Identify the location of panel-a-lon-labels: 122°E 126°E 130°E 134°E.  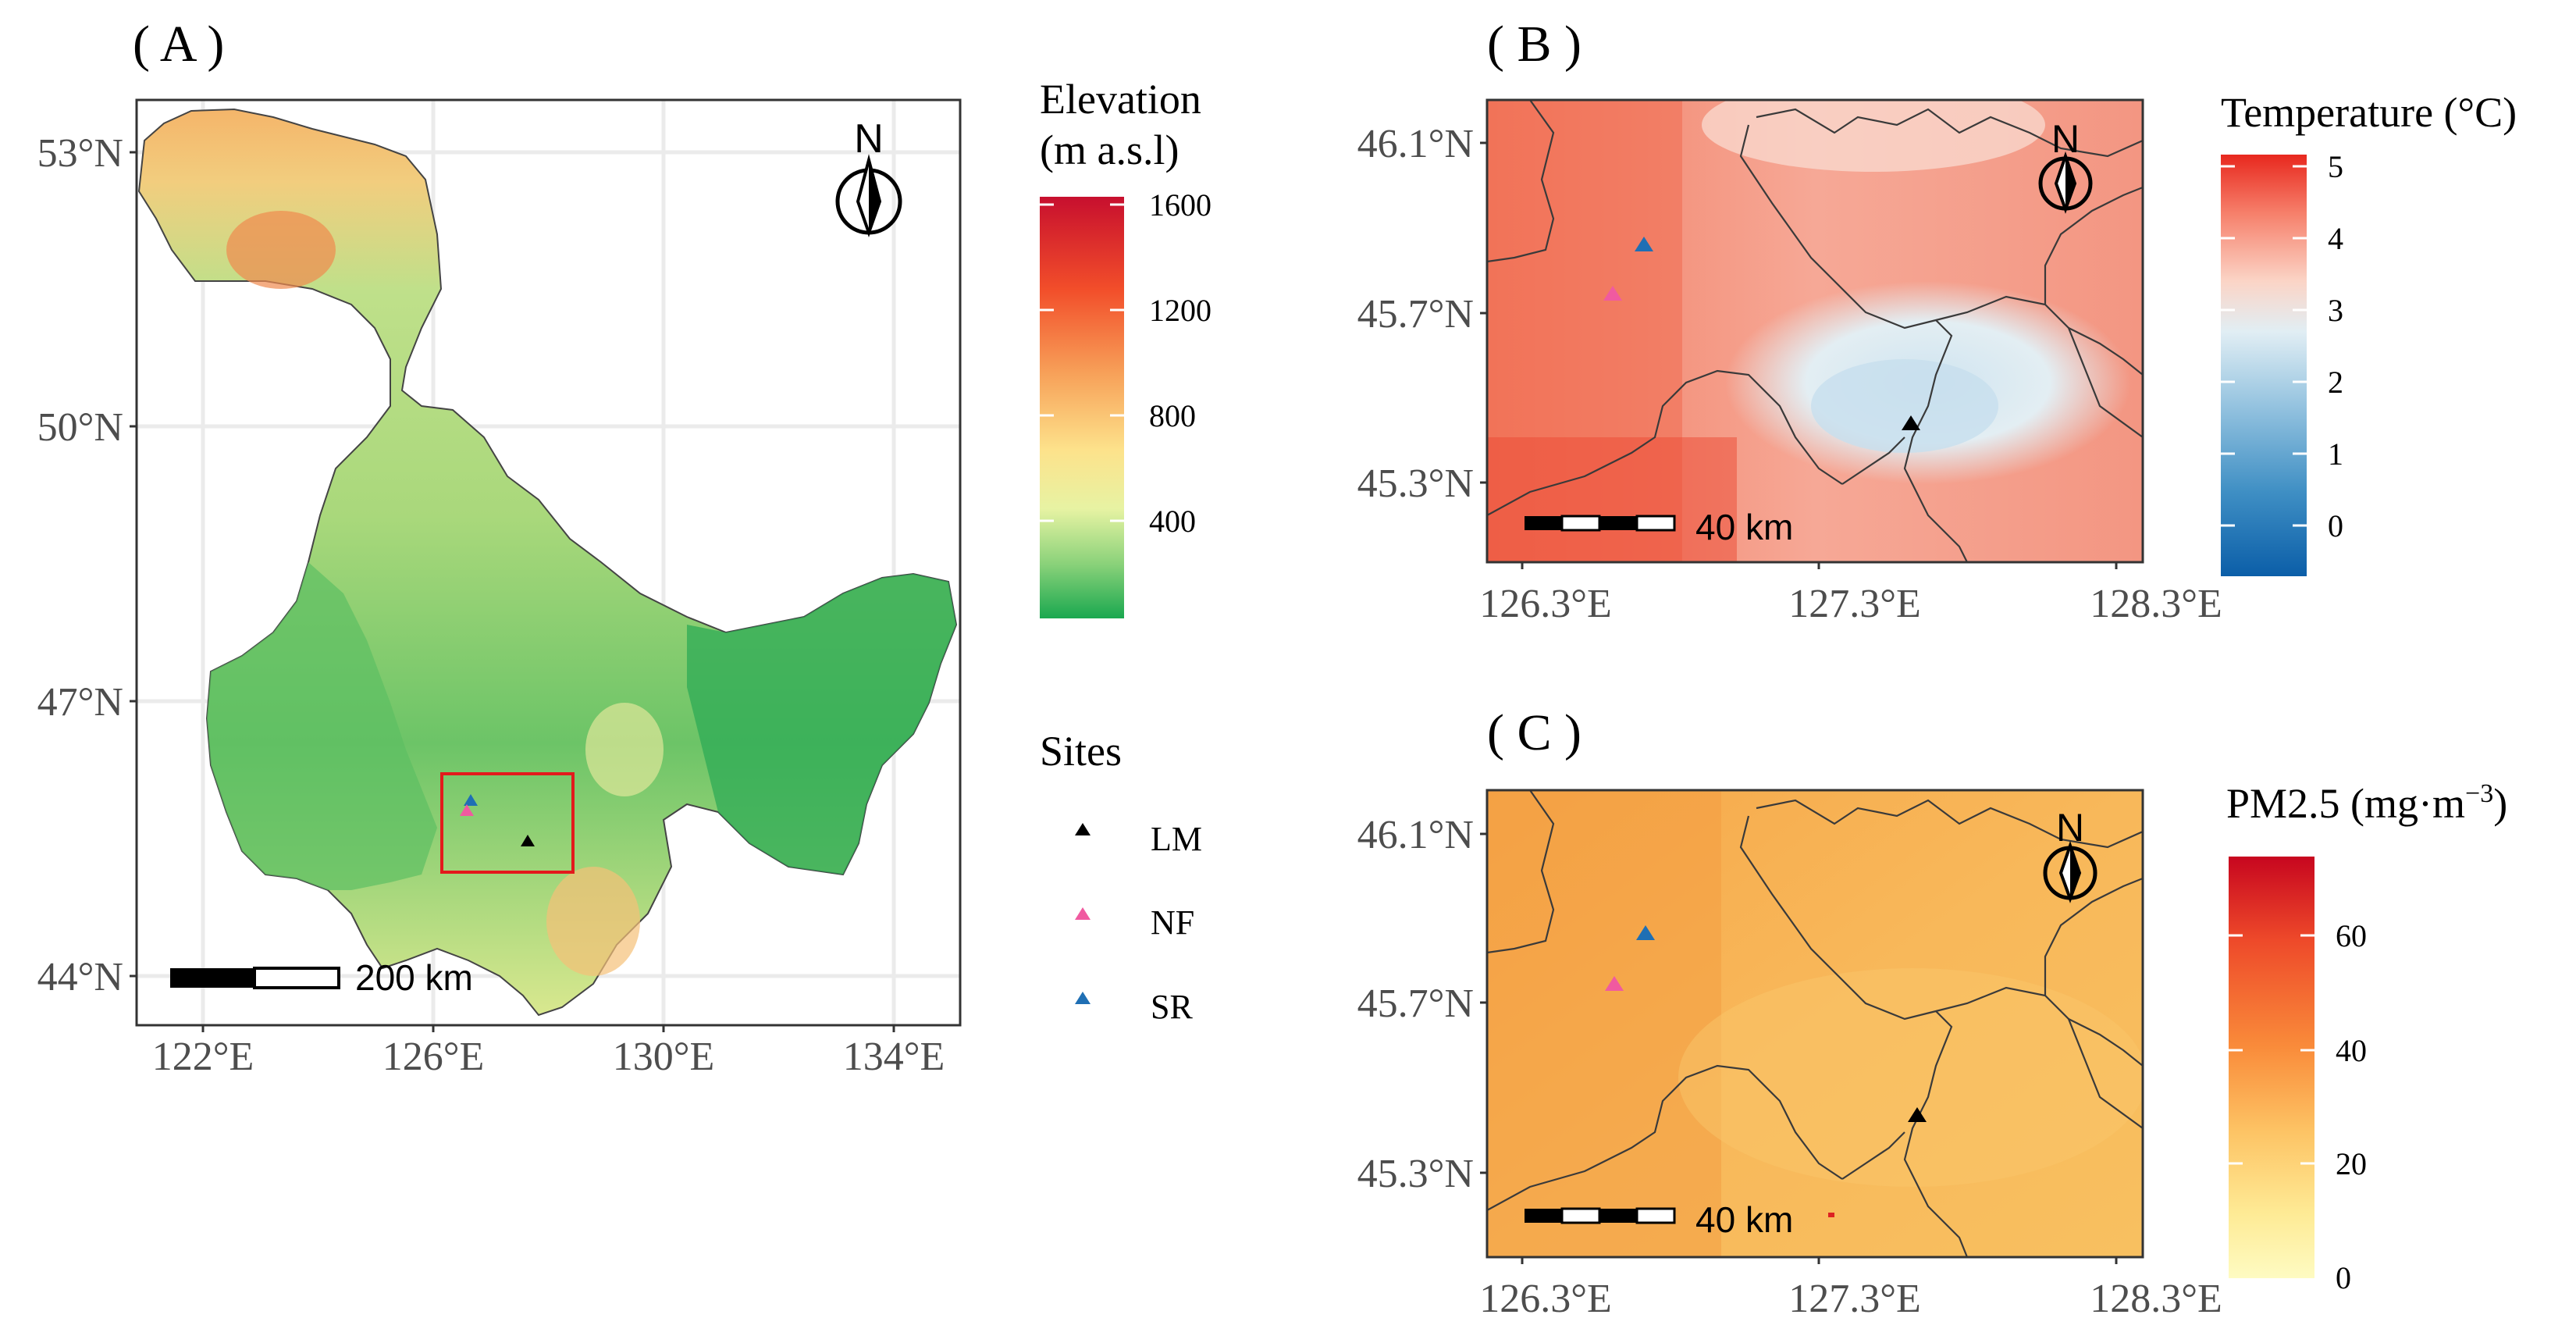
(548, 1052).